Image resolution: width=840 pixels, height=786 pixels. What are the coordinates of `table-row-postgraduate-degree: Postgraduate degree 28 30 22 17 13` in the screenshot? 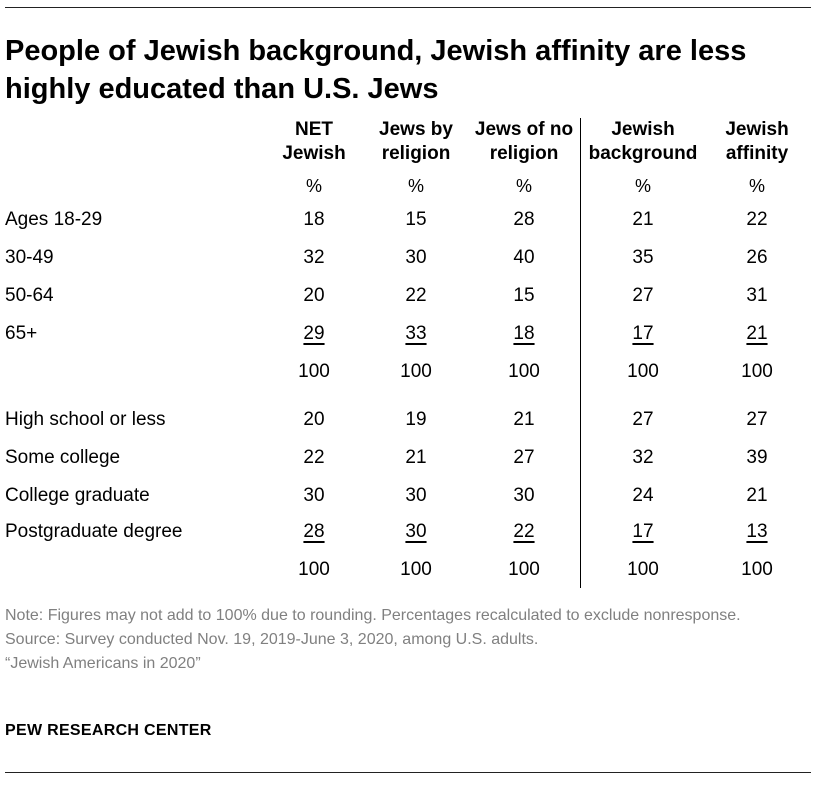 It's located at (420, 532).